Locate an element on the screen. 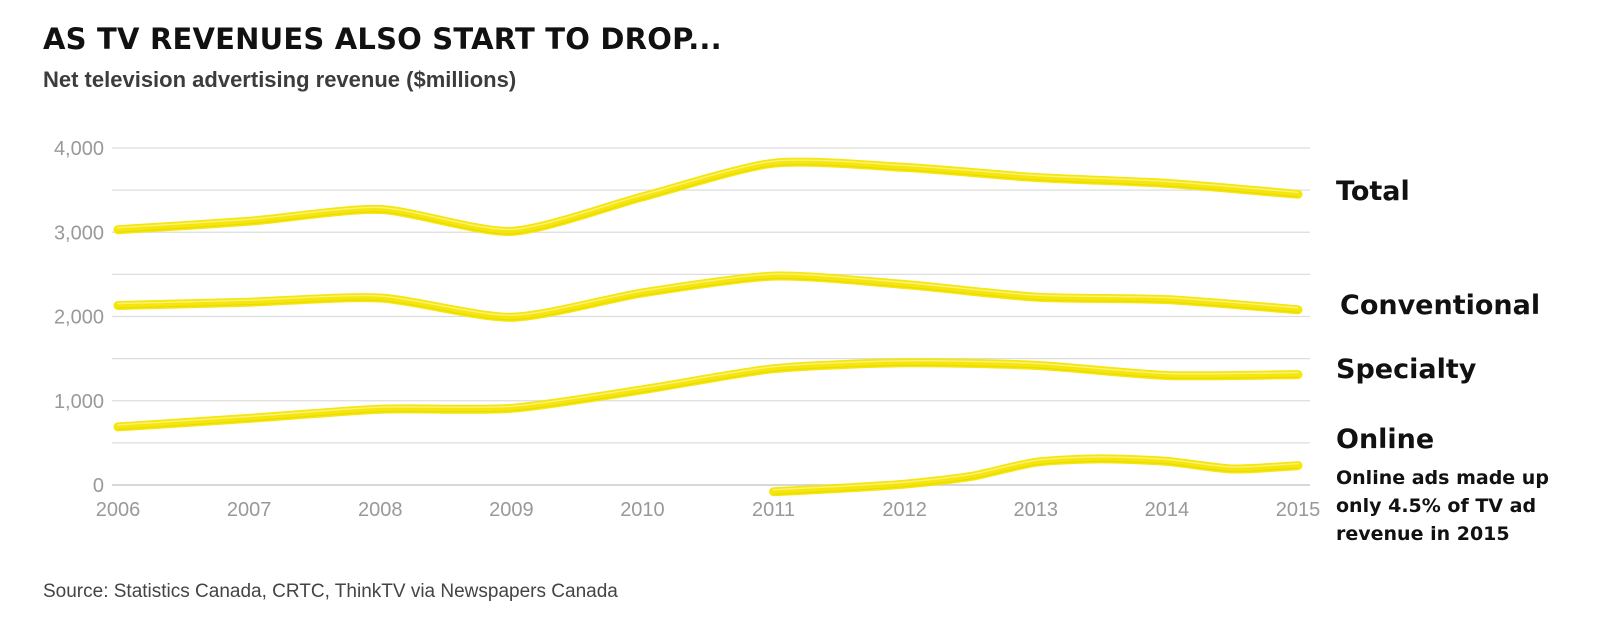  x-axis-ticks: 2006 2007 2008 2009 2010 2011 2012 2013 2014 2015 is located at coordinates (708, 510).